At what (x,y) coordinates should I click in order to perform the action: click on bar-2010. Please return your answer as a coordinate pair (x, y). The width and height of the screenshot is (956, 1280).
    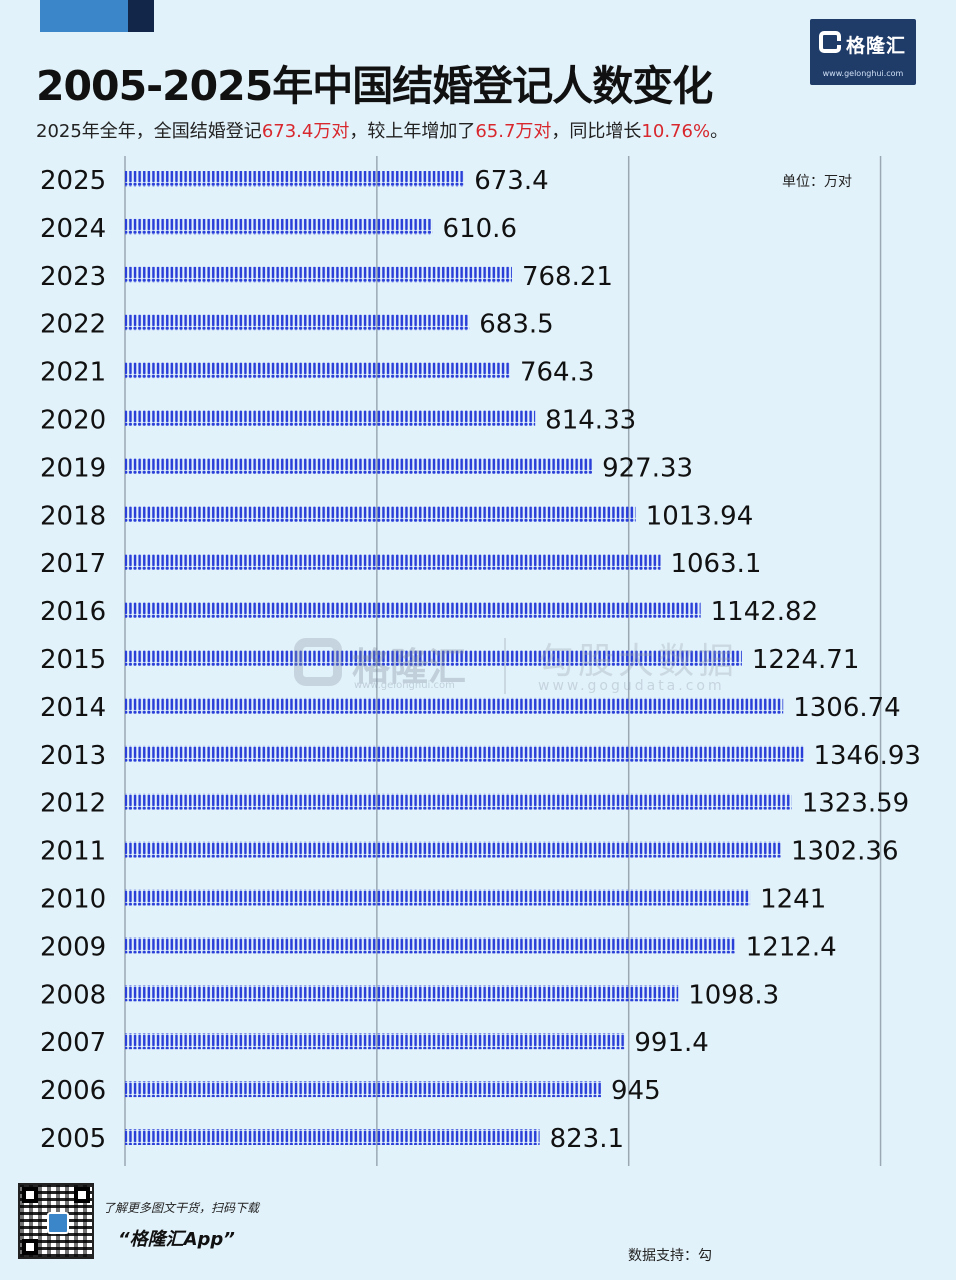
    Looking at the image, I should click on (438, 897).